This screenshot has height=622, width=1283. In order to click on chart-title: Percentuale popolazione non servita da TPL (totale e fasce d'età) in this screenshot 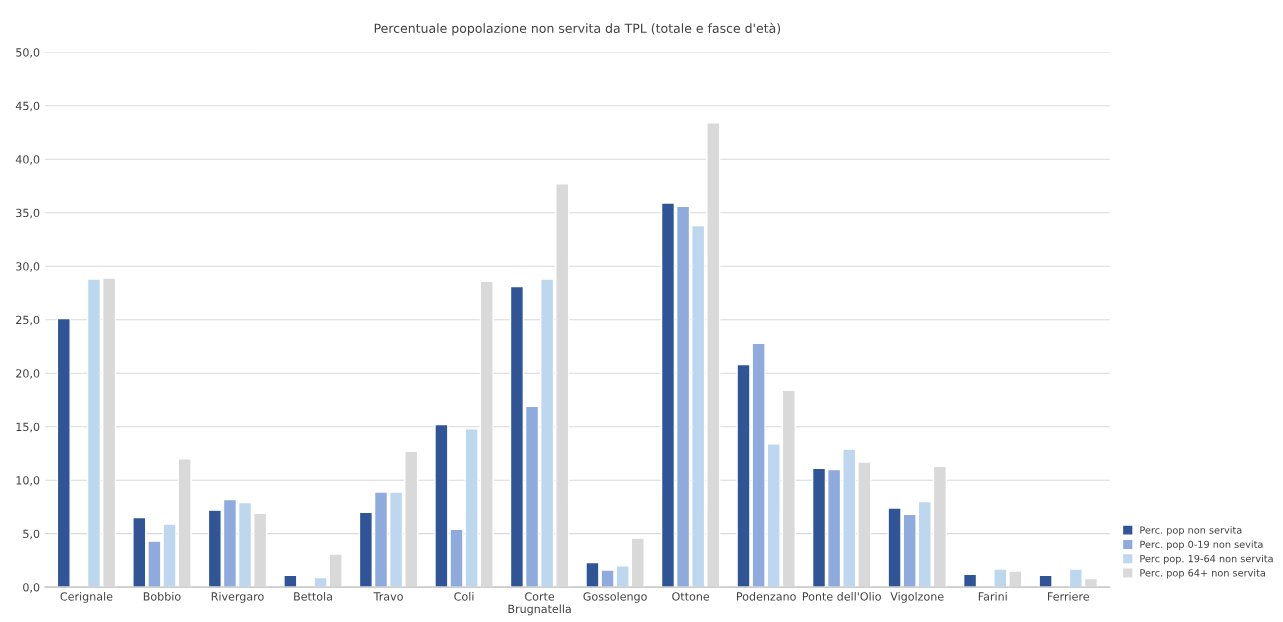, I will do `click(577, 29)`.